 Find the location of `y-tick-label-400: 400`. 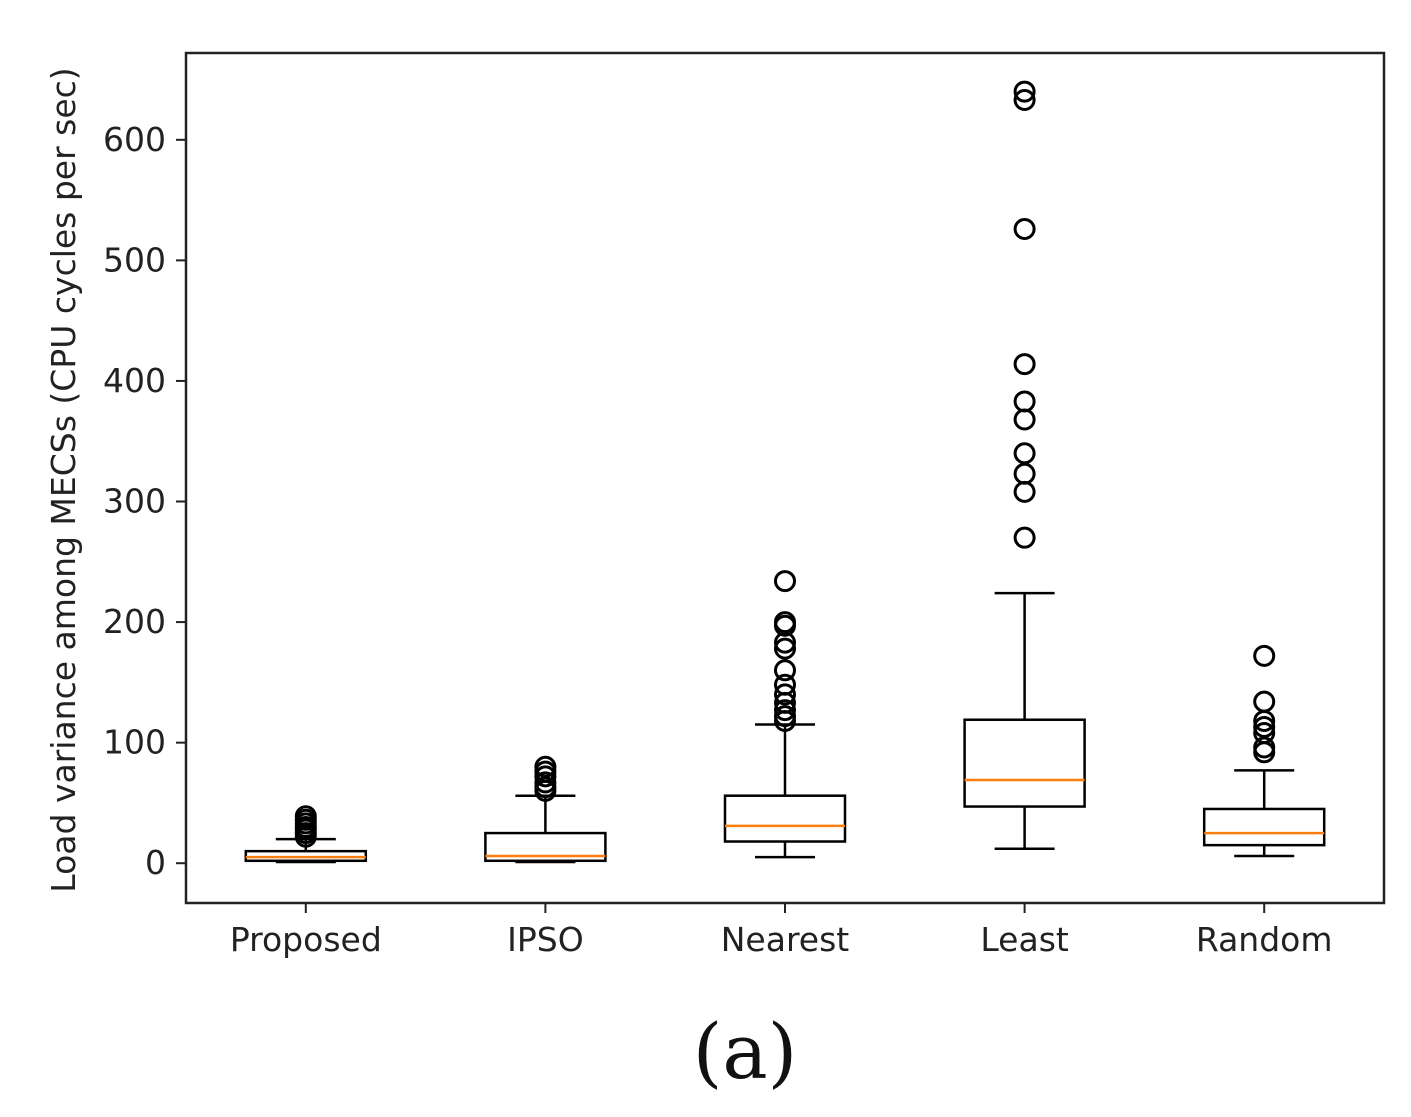

y-tick-label-400: 400 is located at coordinates (134, 380).